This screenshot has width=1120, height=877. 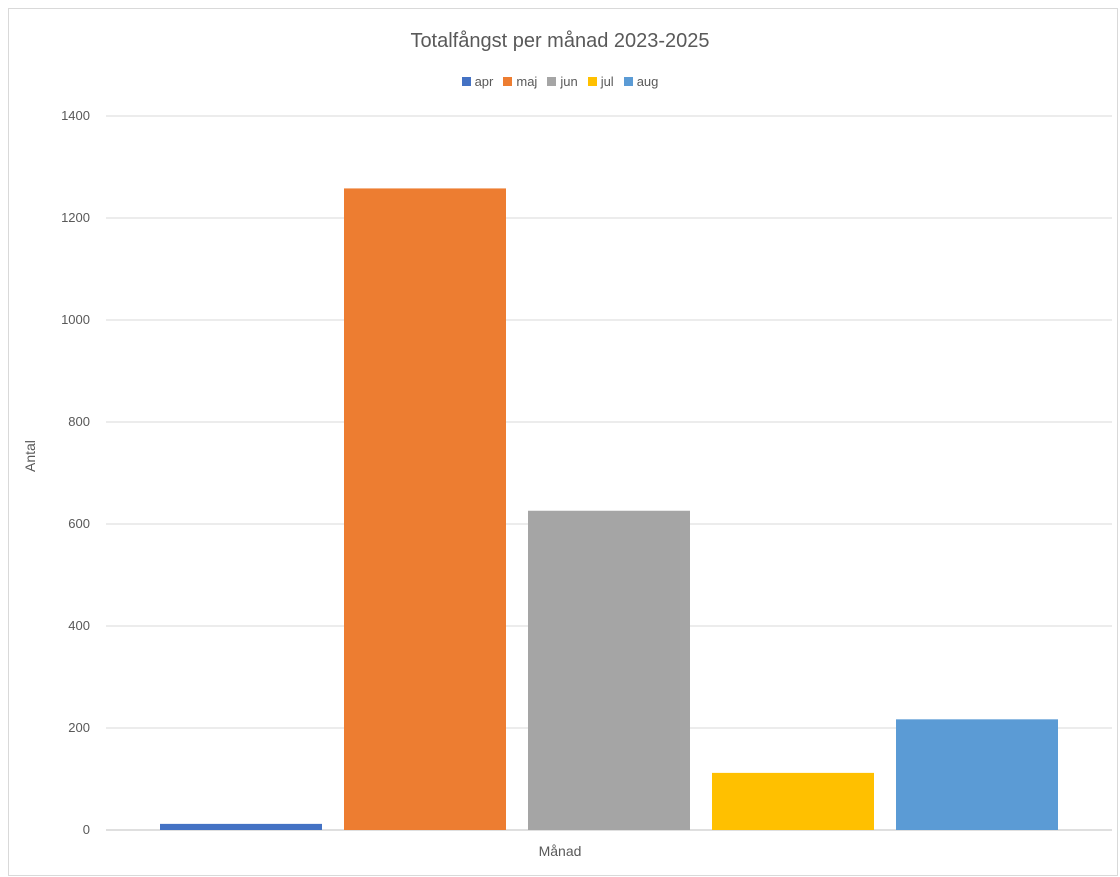 What do you see at coordinates (466, 81) in the screenshot?
I see `legend-swatch-apr` at bounding box center [466, 81].